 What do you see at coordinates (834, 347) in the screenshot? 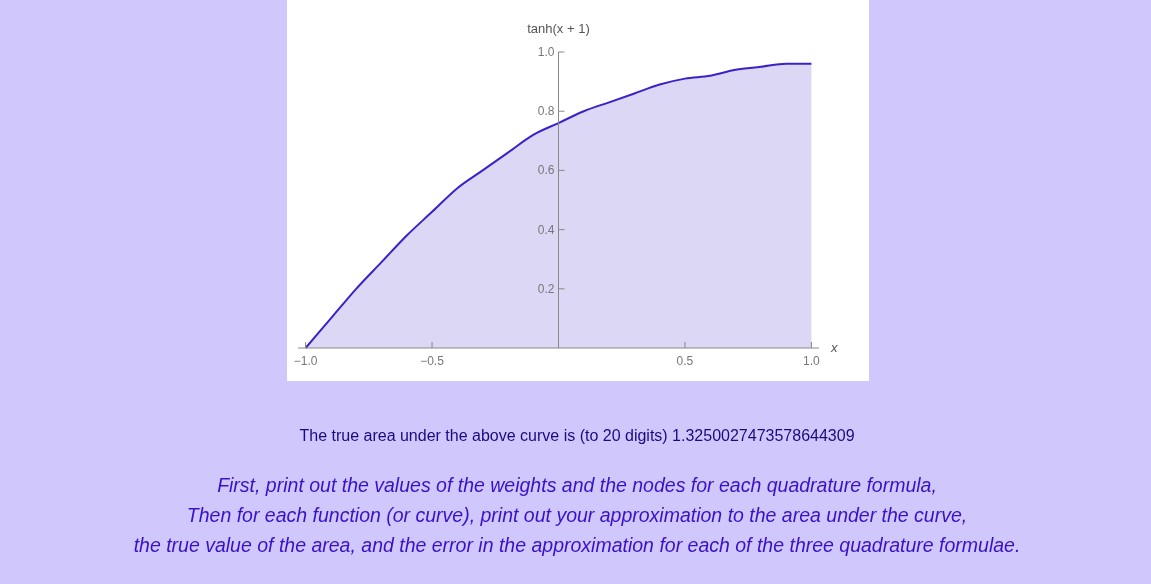
I see `x-axis-title: x` at bounding box center [834, 347].